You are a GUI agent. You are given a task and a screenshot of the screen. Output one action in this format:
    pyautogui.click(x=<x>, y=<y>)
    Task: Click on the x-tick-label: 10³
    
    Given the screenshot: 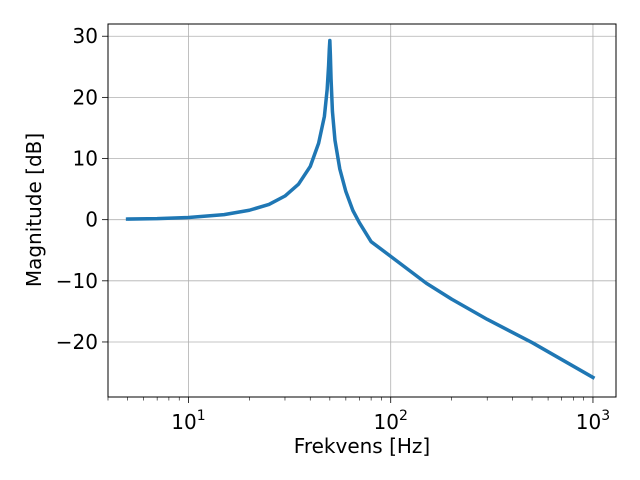 What is the action you would take?
    pyautogui.click(x=593, y=421)
    